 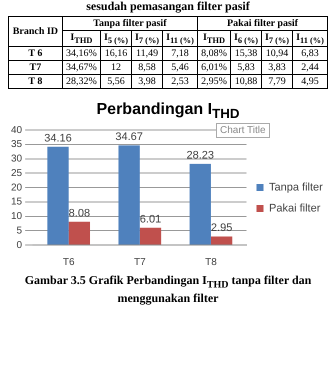 I want to click on x-tick-label: T7, so click(x=140, y=262).